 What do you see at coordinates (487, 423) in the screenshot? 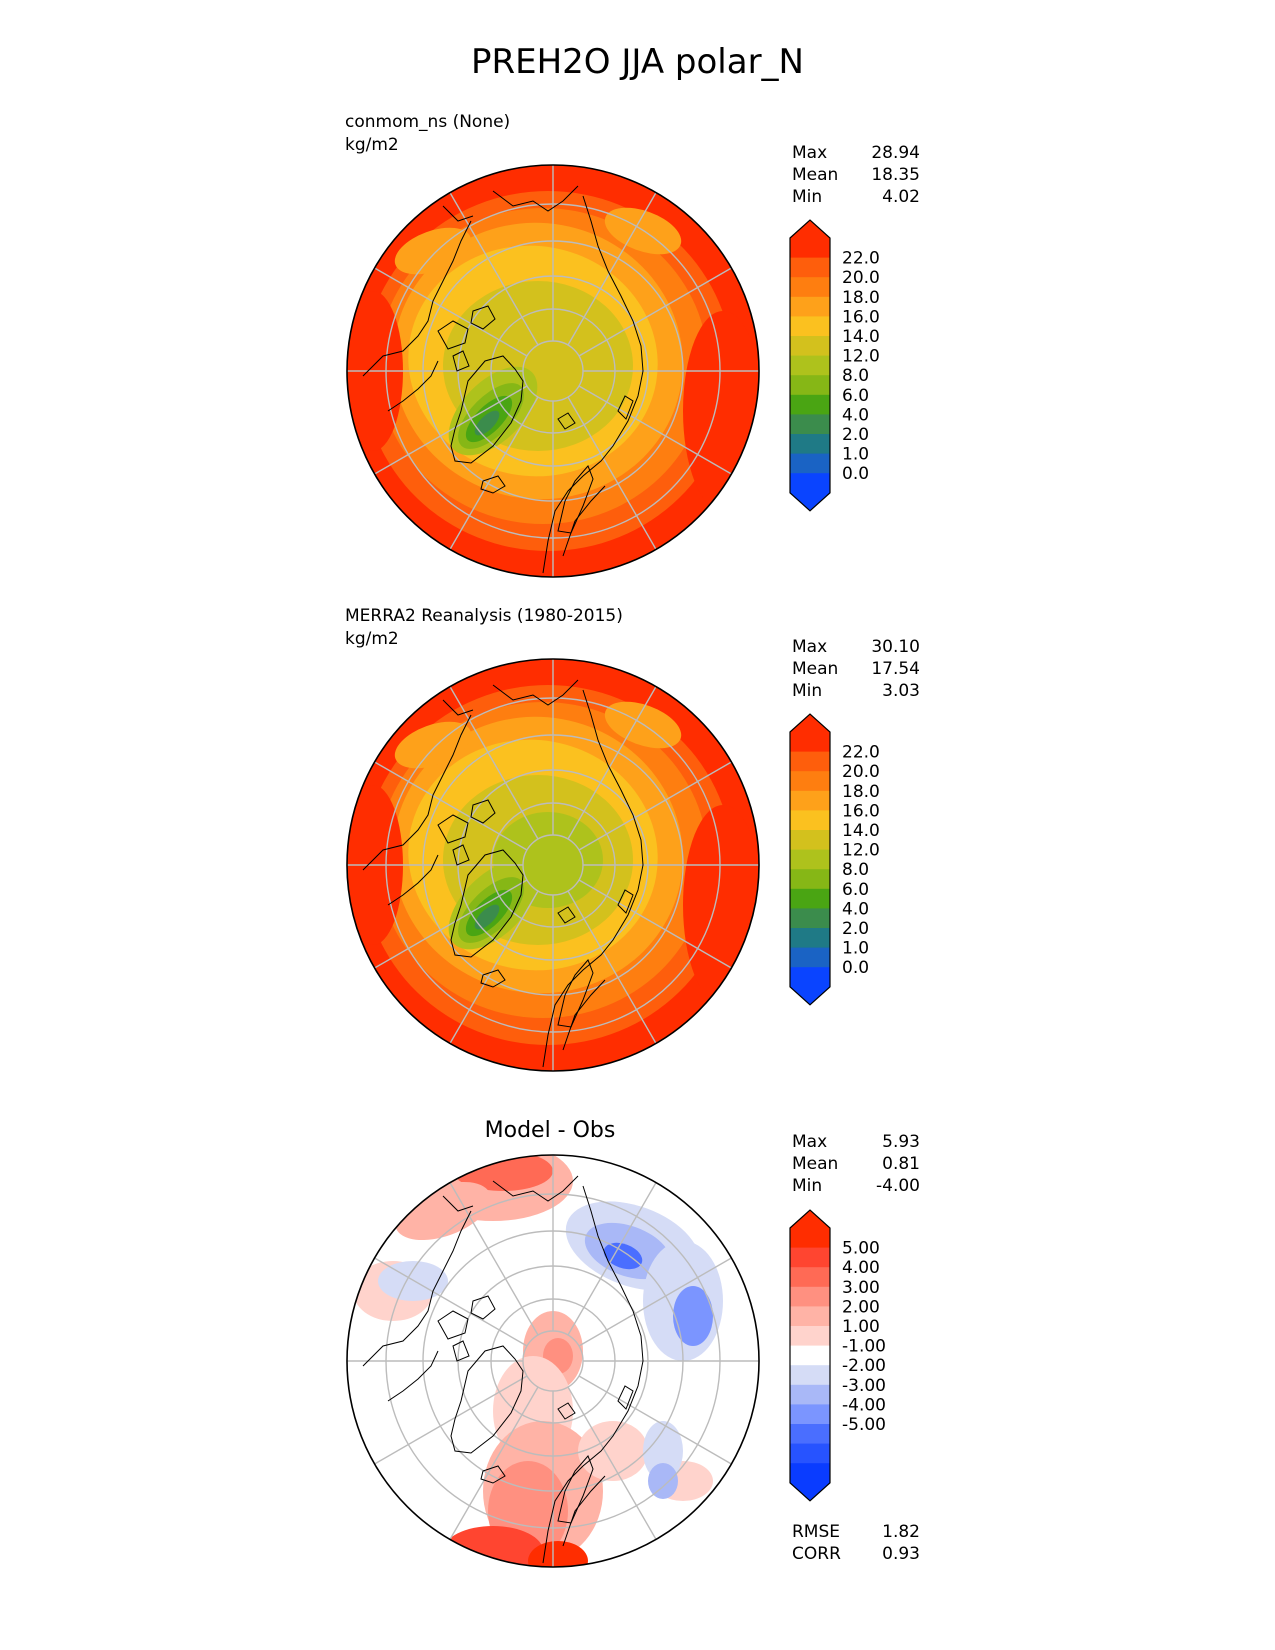
I see `field-contour` at bounding box center [487, 423].